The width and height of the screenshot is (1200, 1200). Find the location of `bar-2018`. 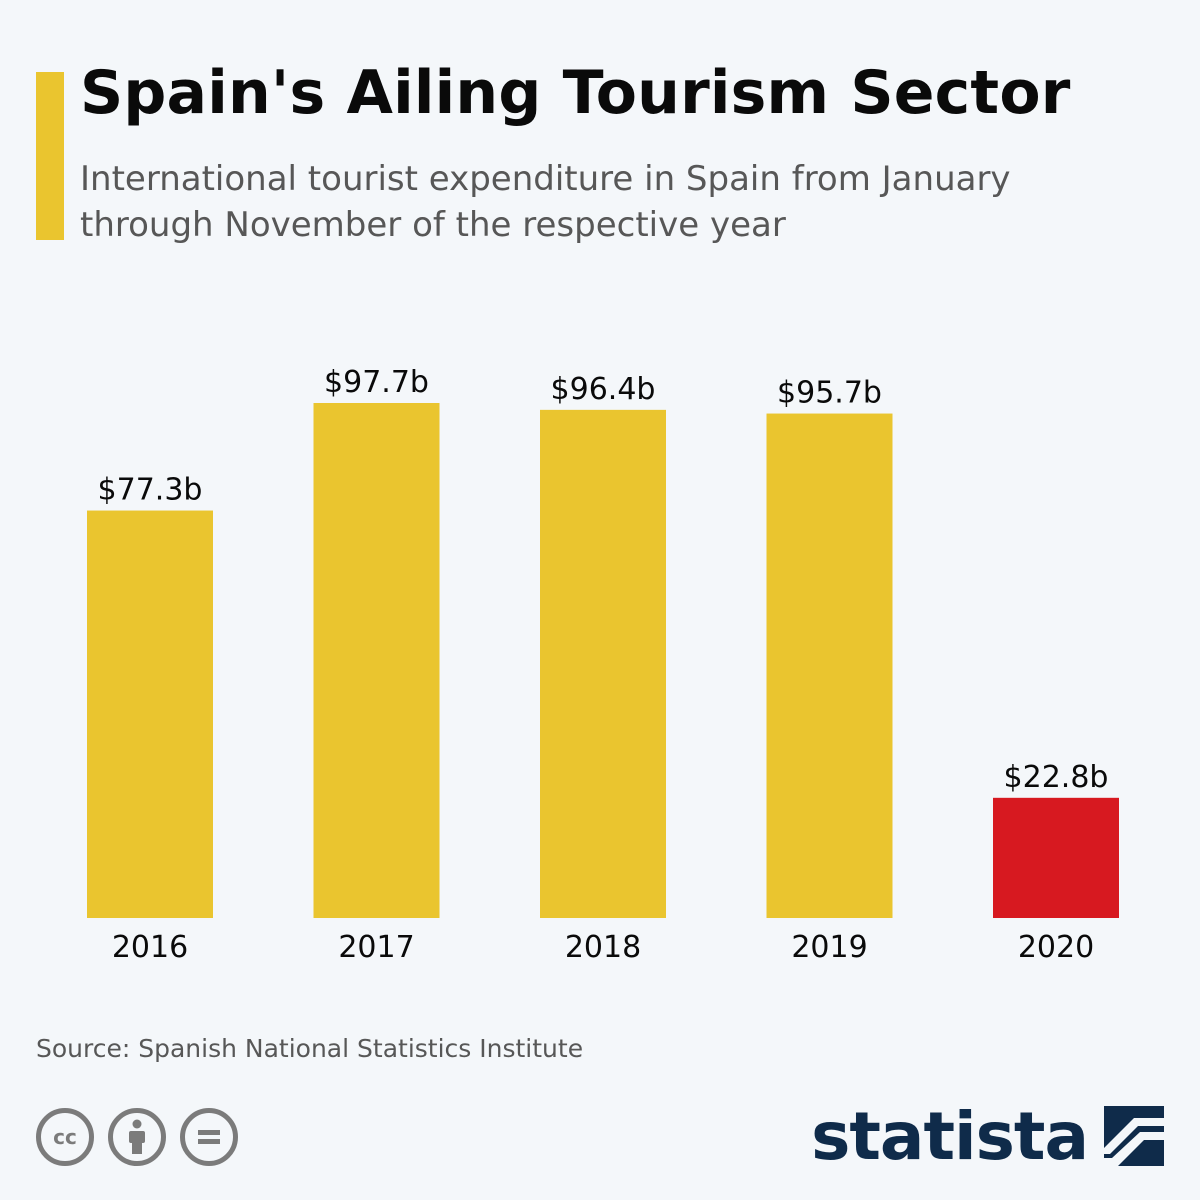

bar-2018 is located at coordinates (603, 663).